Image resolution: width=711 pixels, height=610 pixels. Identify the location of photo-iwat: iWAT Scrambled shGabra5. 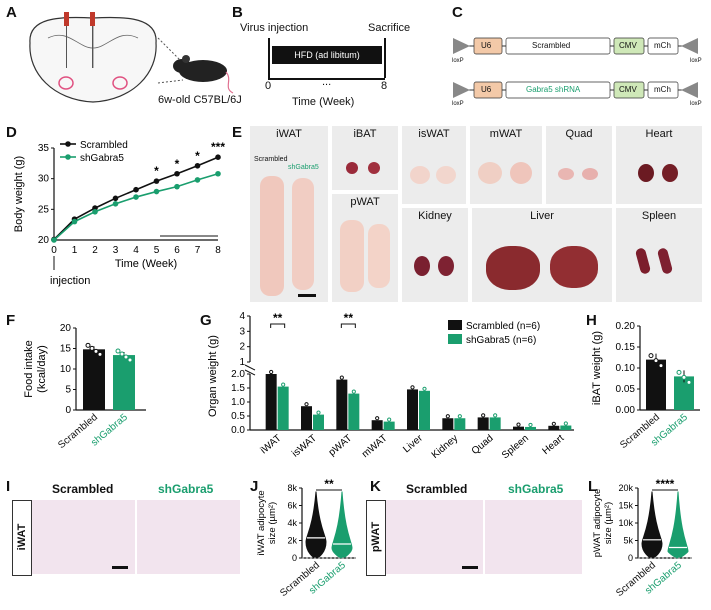
(289, 214).